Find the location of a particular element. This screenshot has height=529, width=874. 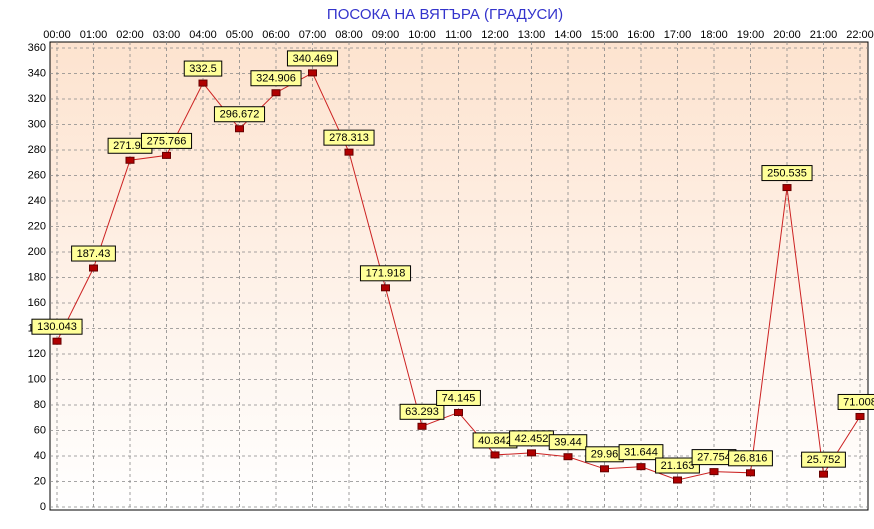

x-tick-label: 06:00 is located at coordinates (276, 35).